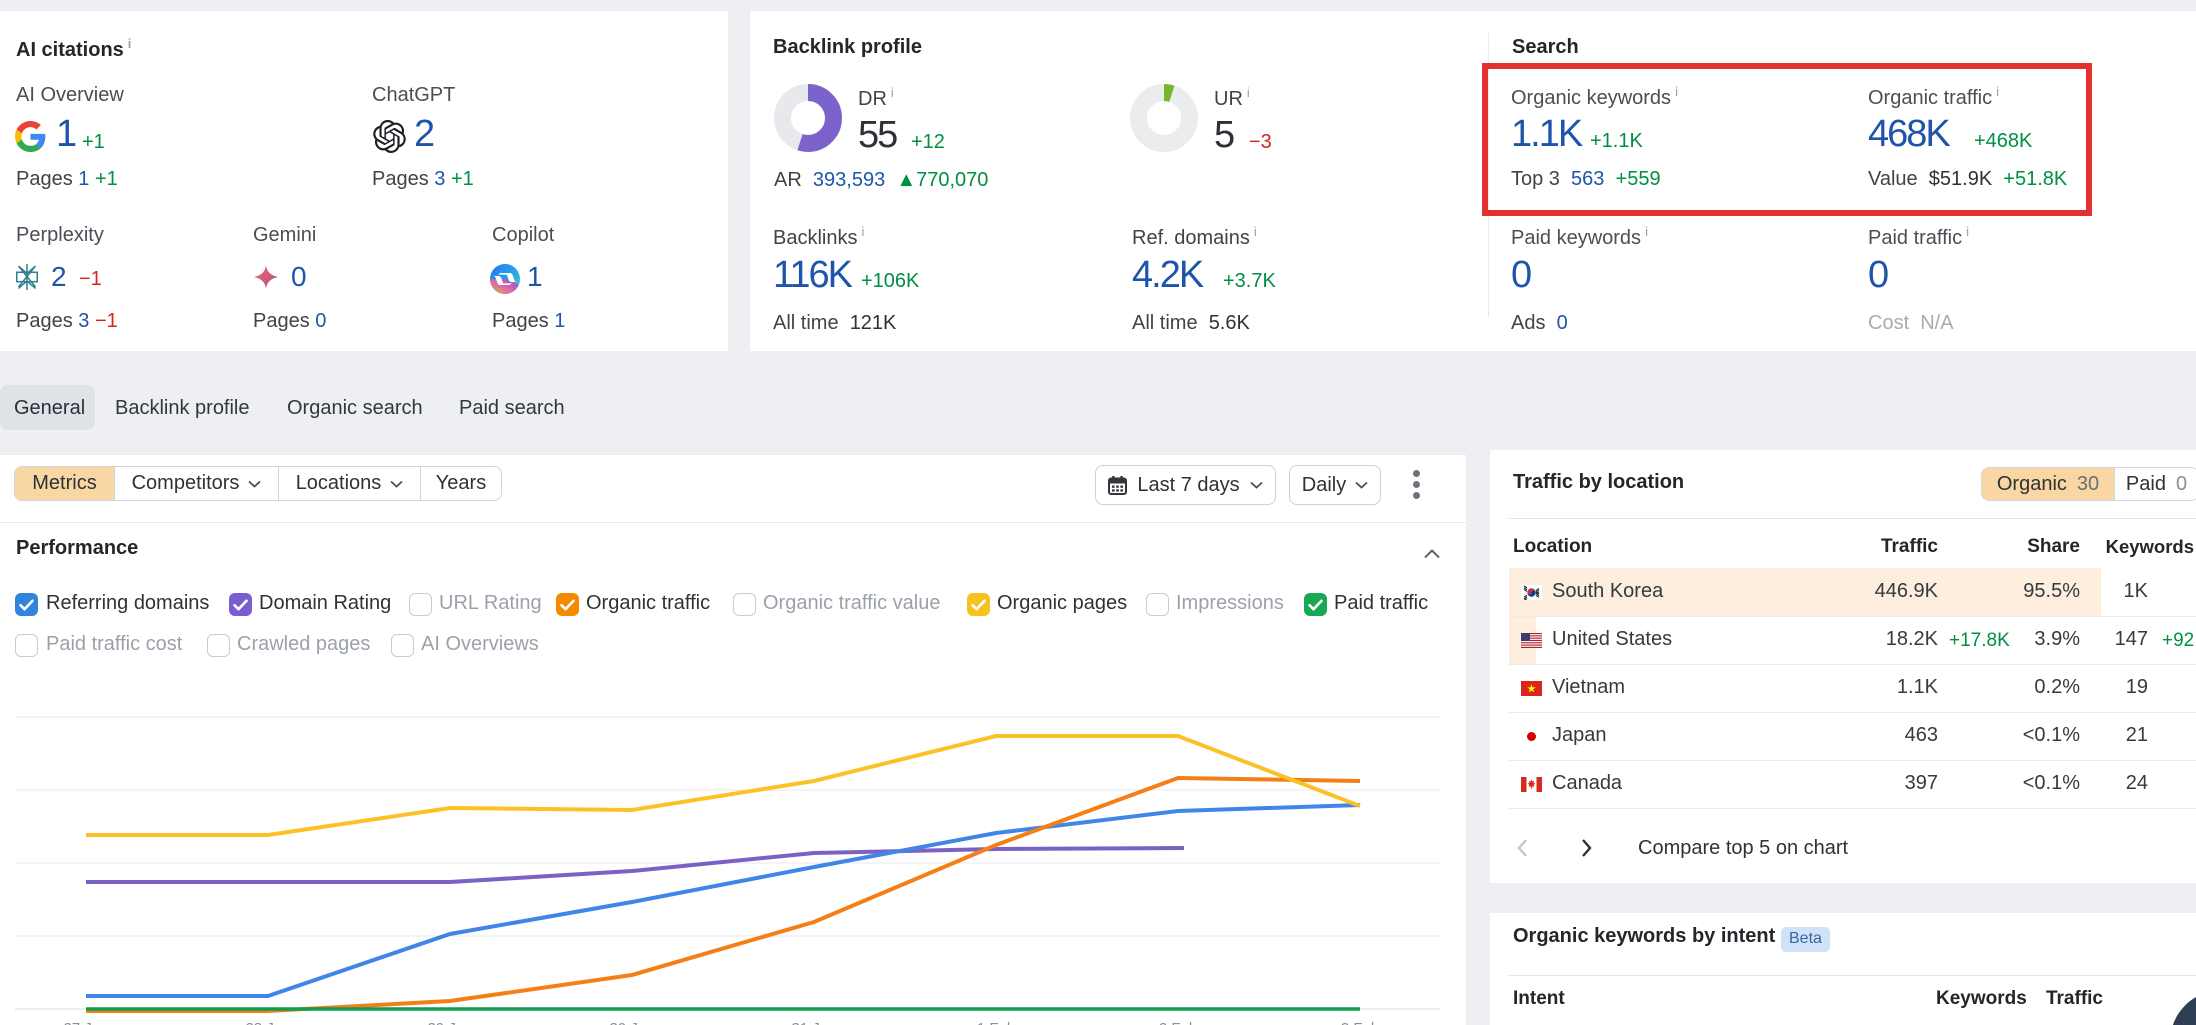  Describe the element at coordinates (631, 1022) in the screenshot. I see `svg-text: 30 Jan` at that location.